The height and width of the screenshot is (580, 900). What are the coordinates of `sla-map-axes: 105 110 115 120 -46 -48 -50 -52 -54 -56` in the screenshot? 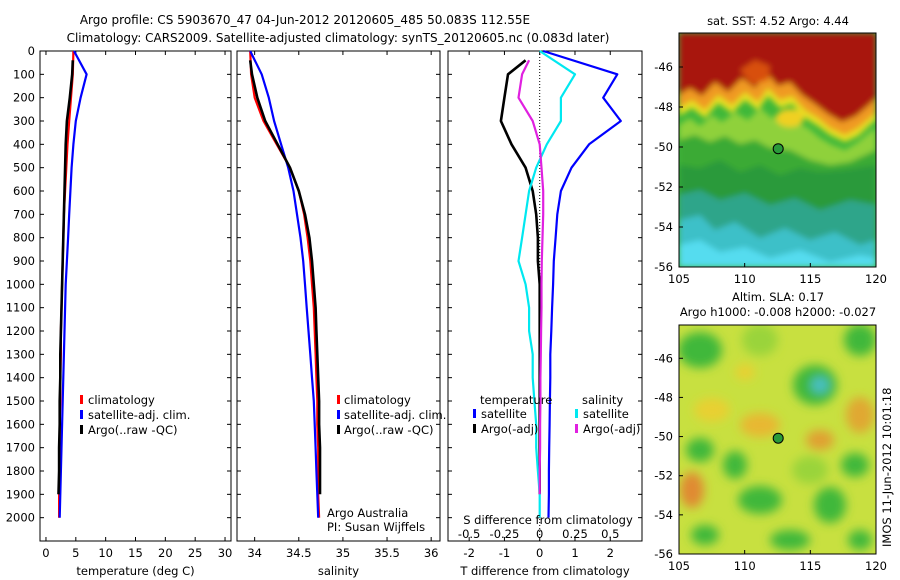 It's located at (770, 462).